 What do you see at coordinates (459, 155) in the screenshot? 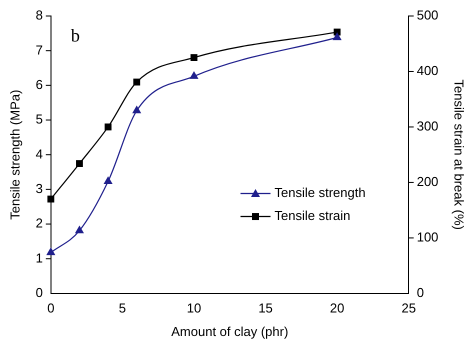
I see `y2-axis-title: Tensile strain at break (%)` at bounding box center [459, 155].